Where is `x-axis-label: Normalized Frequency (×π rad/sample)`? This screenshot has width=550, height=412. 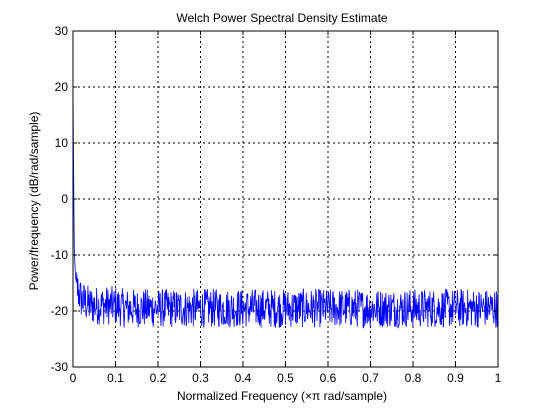
x-axis-label: Normalized Frequency (×π rad/sample) is located at coordinates (282, 396).